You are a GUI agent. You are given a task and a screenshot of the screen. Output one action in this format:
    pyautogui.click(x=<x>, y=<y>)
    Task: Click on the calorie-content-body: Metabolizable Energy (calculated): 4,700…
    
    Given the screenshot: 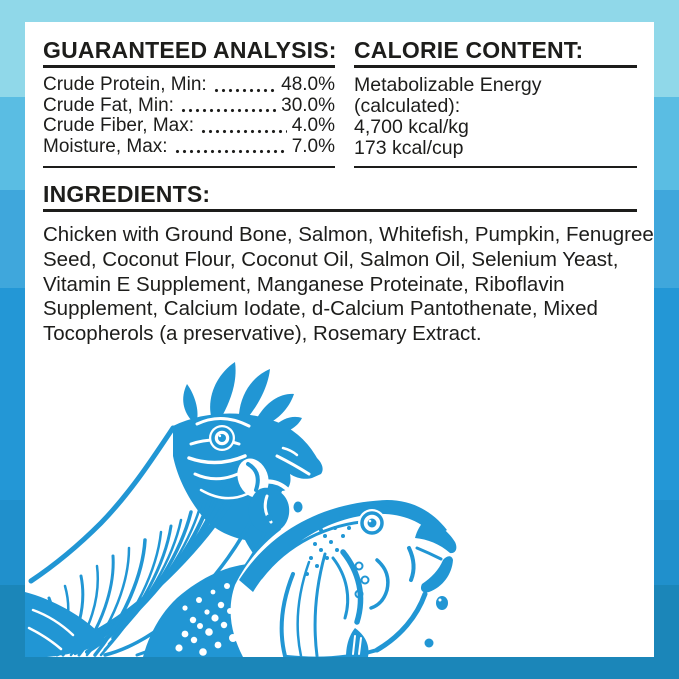 What is the action you would take?
    pyautogui.click(x=495, y=121)
    